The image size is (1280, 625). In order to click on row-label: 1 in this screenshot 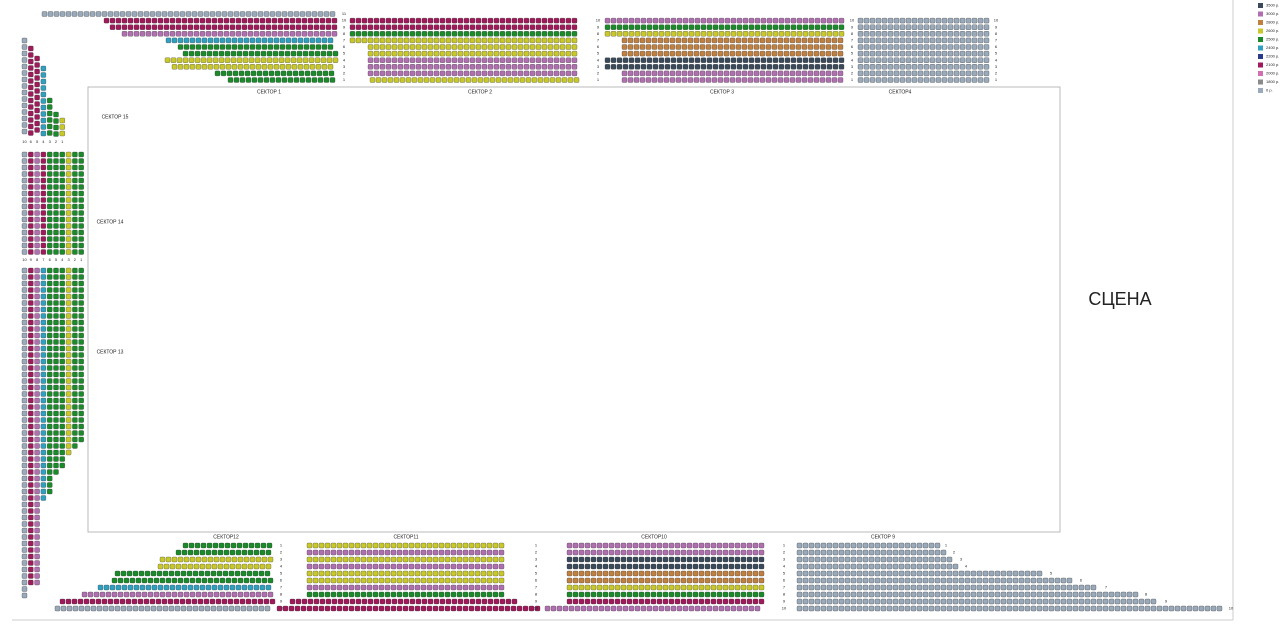, I will do `click(598, 79)`.